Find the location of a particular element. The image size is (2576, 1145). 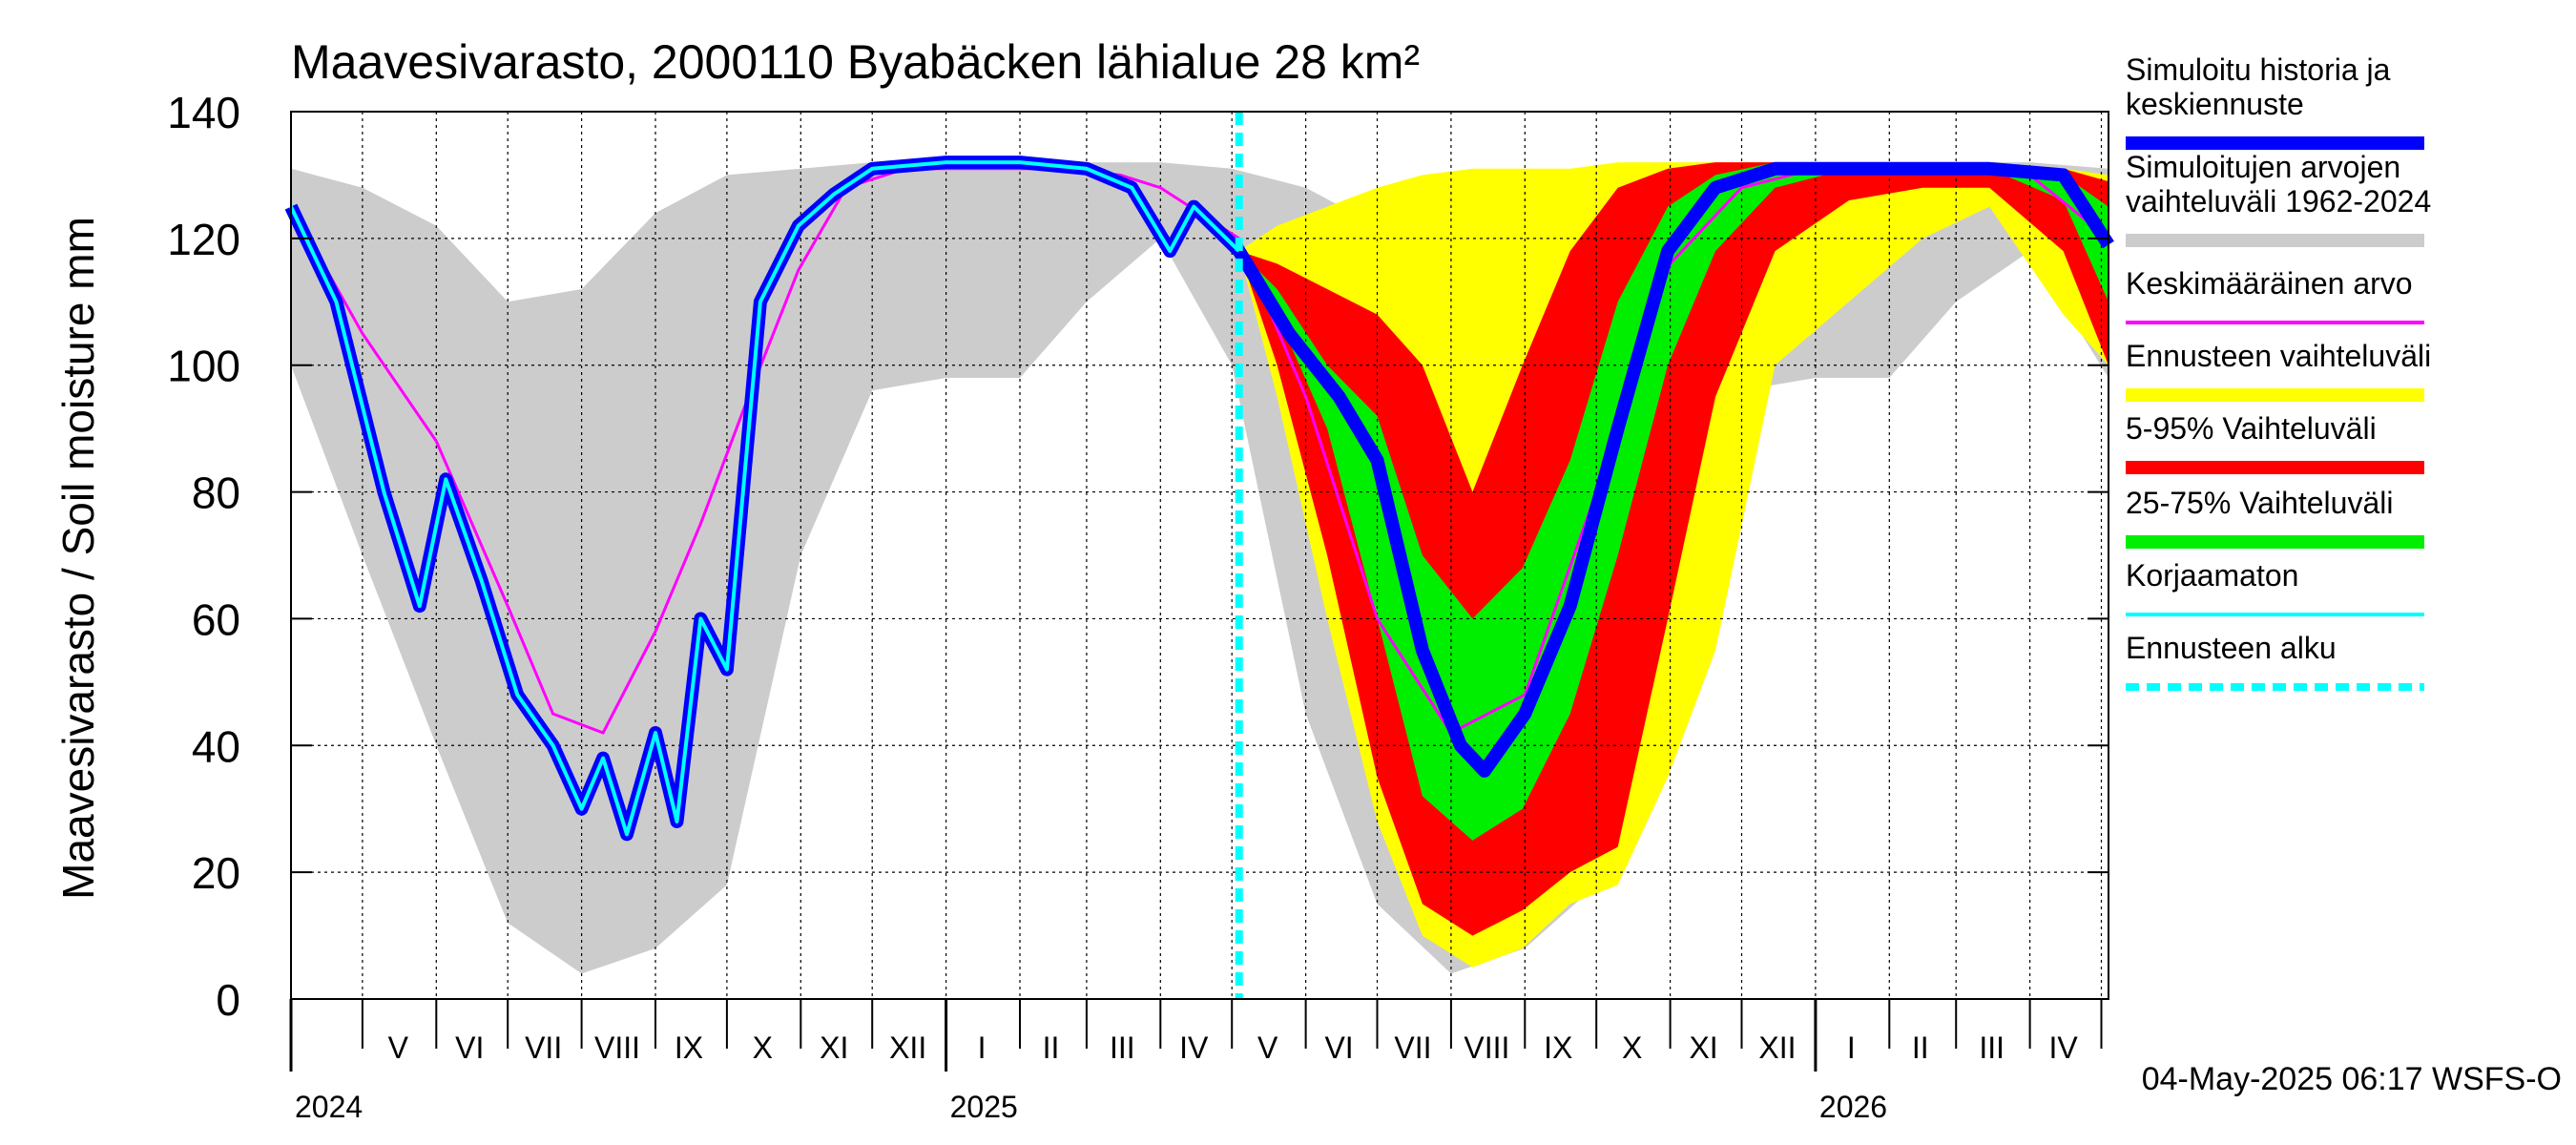

y-tick-label-120: 120 is located at coordinates (203, 239).